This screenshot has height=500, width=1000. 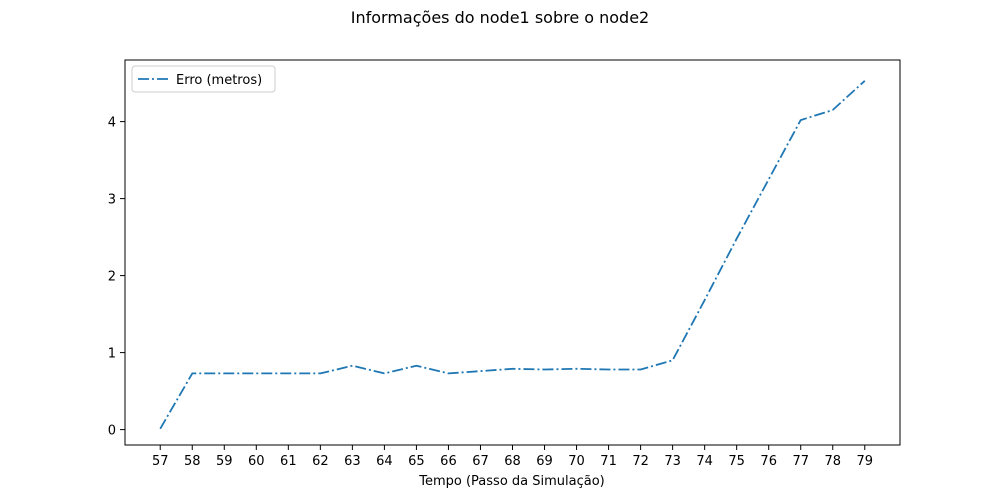 What do you see at coordinates (576, 461) in the screenshot?
I see `x-tick-label: 70` at bounding box center [576, 461].